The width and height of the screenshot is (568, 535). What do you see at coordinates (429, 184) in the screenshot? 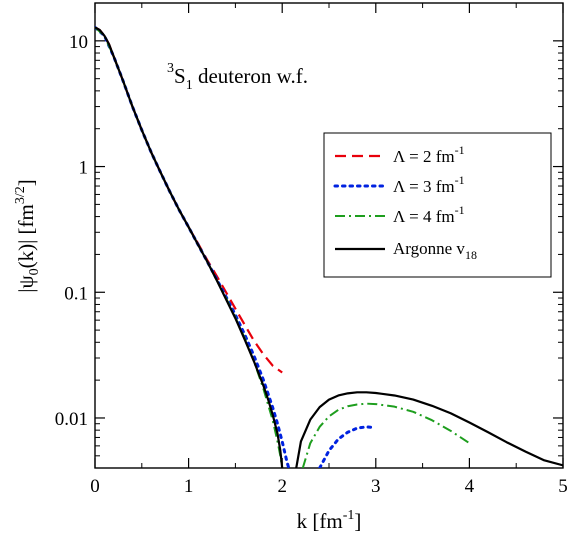
I see `legend-label-lambda3: Λ = 3 fm-1` at bounding box center [429, 184].